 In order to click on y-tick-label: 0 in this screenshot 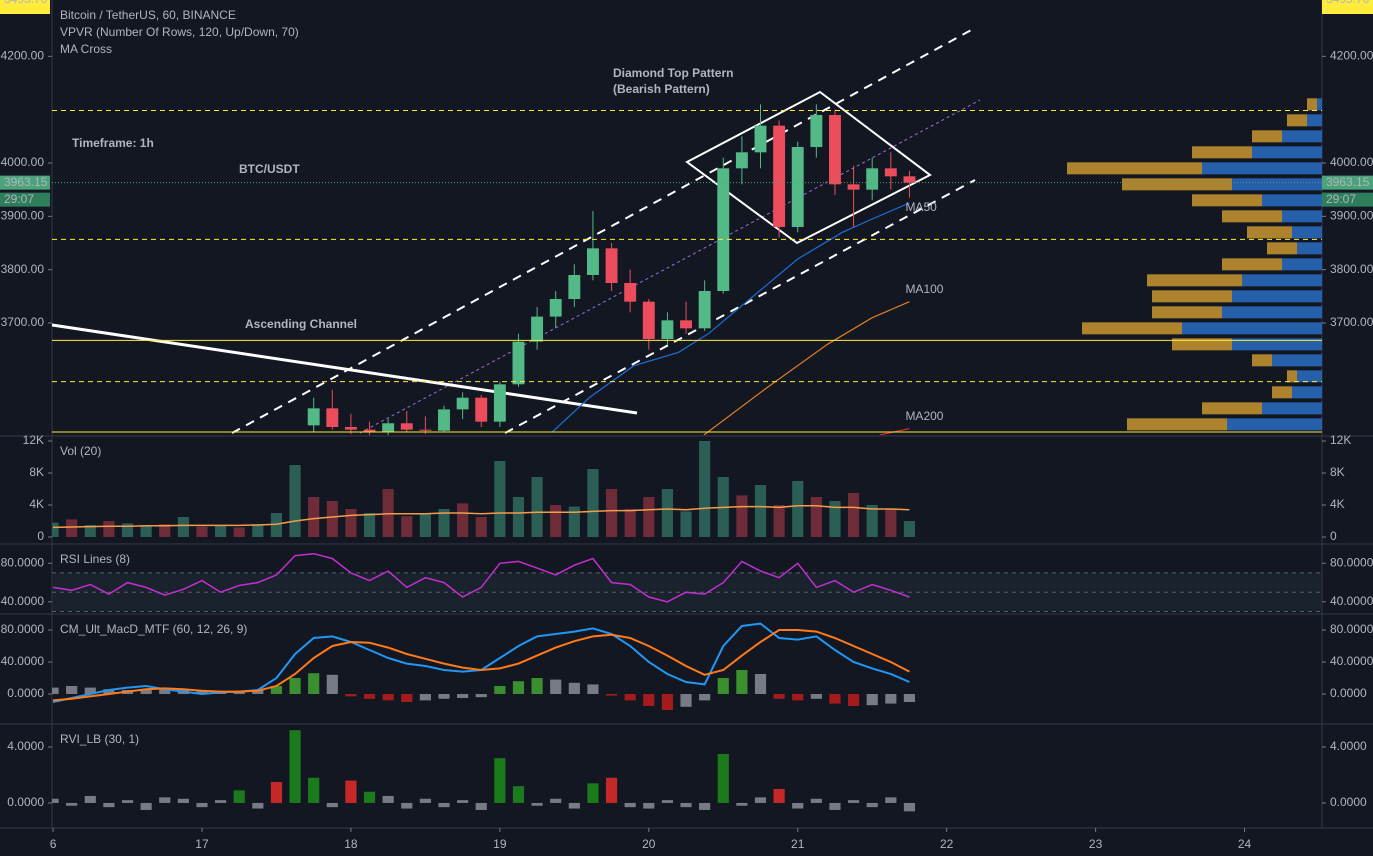, I will do `click(40, 536)`.